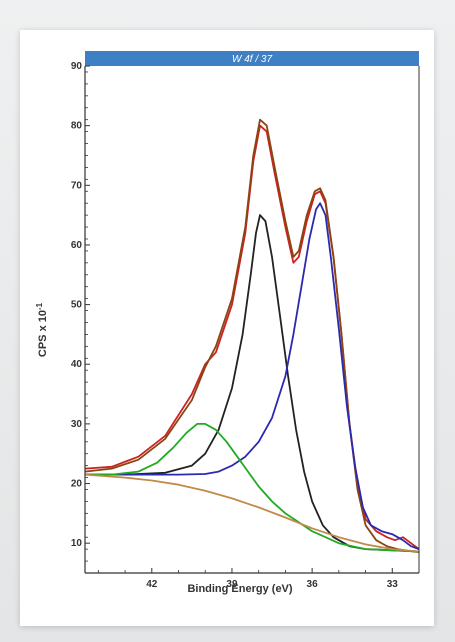  Describe the element at coordinates (77, 364) in the screenshot. I see `y-tick-label: 40` at that location.